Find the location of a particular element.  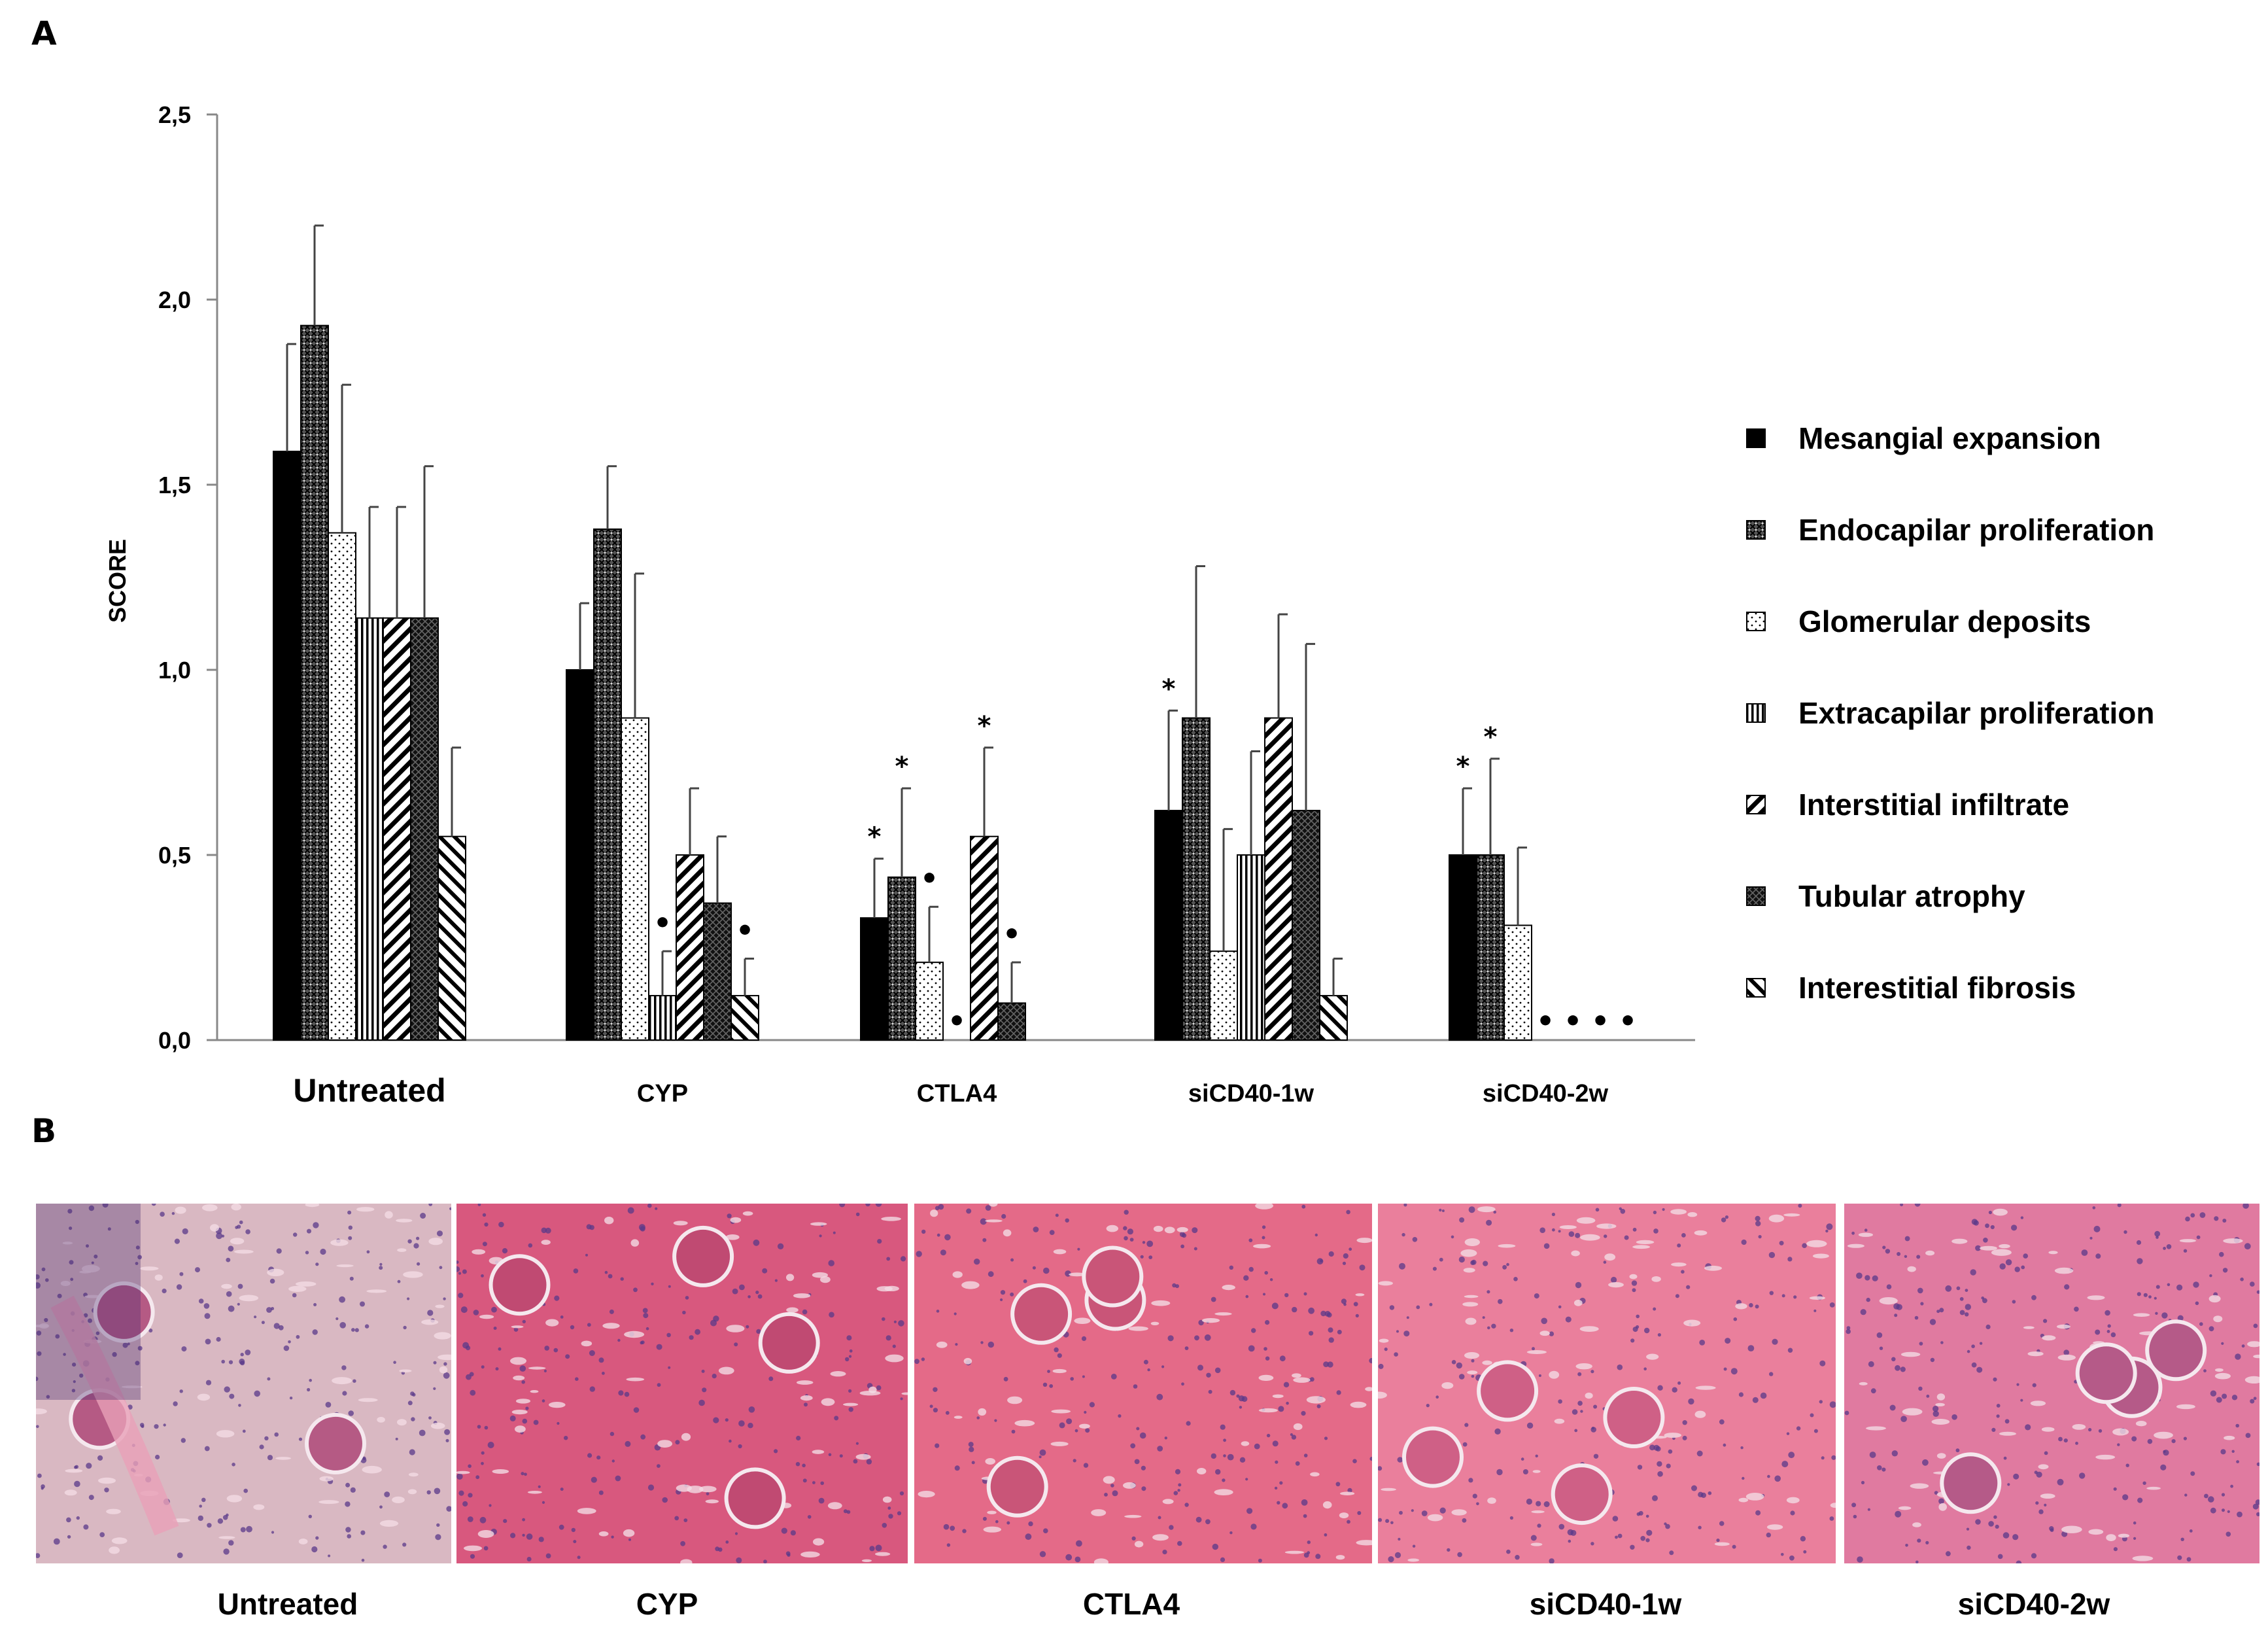

legend-item: Interstitial infiltrate is located at coordinates (1994, 805).